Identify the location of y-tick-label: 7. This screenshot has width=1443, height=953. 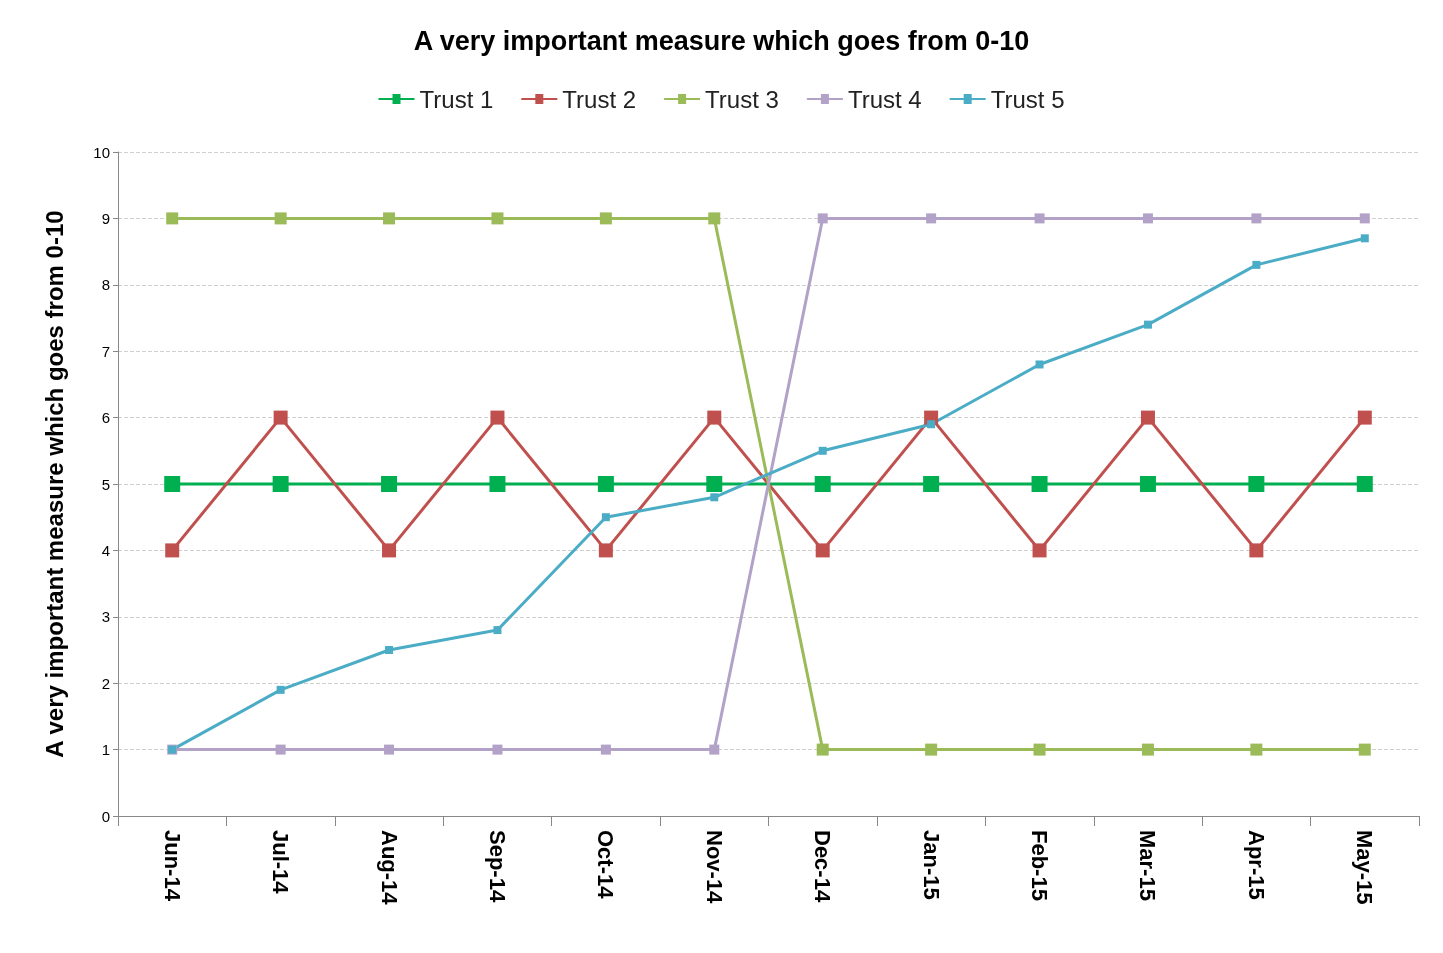
(105, 351).